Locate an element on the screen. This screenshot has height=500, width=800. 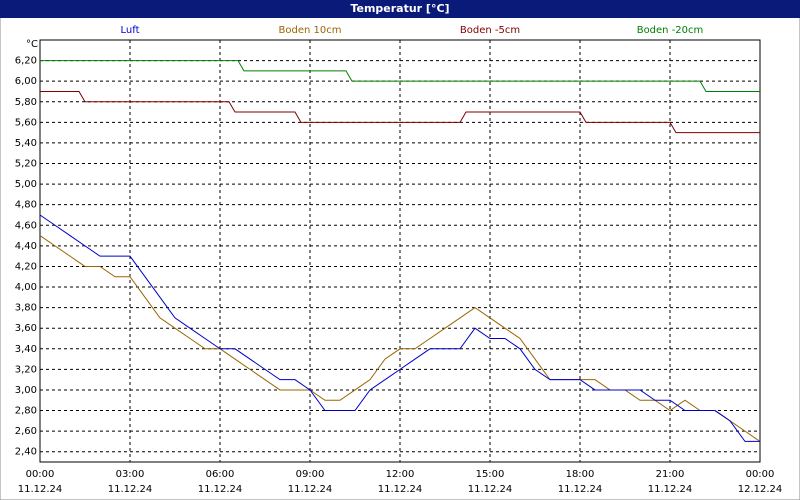
y-tick-label: 3,40 is located at coordinates (26, 349).